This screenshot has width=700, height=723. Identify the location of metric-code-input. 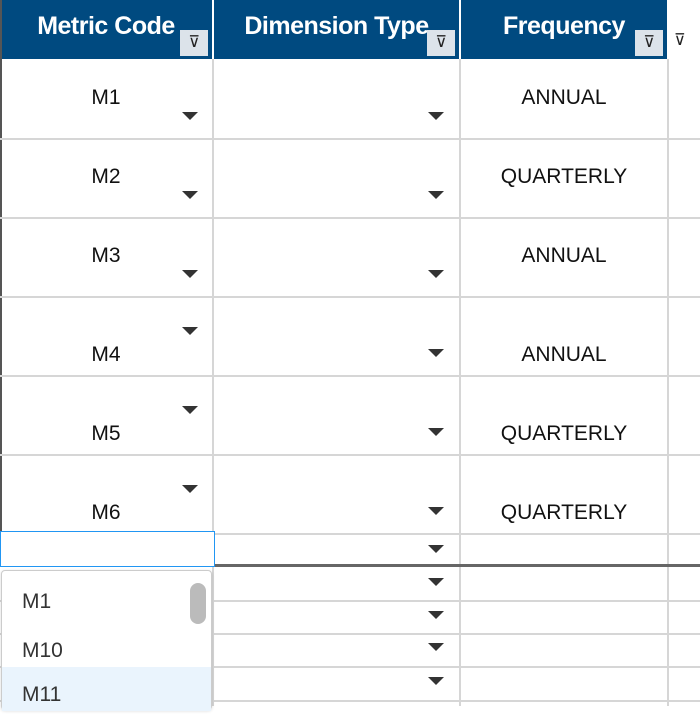
(107, 549).